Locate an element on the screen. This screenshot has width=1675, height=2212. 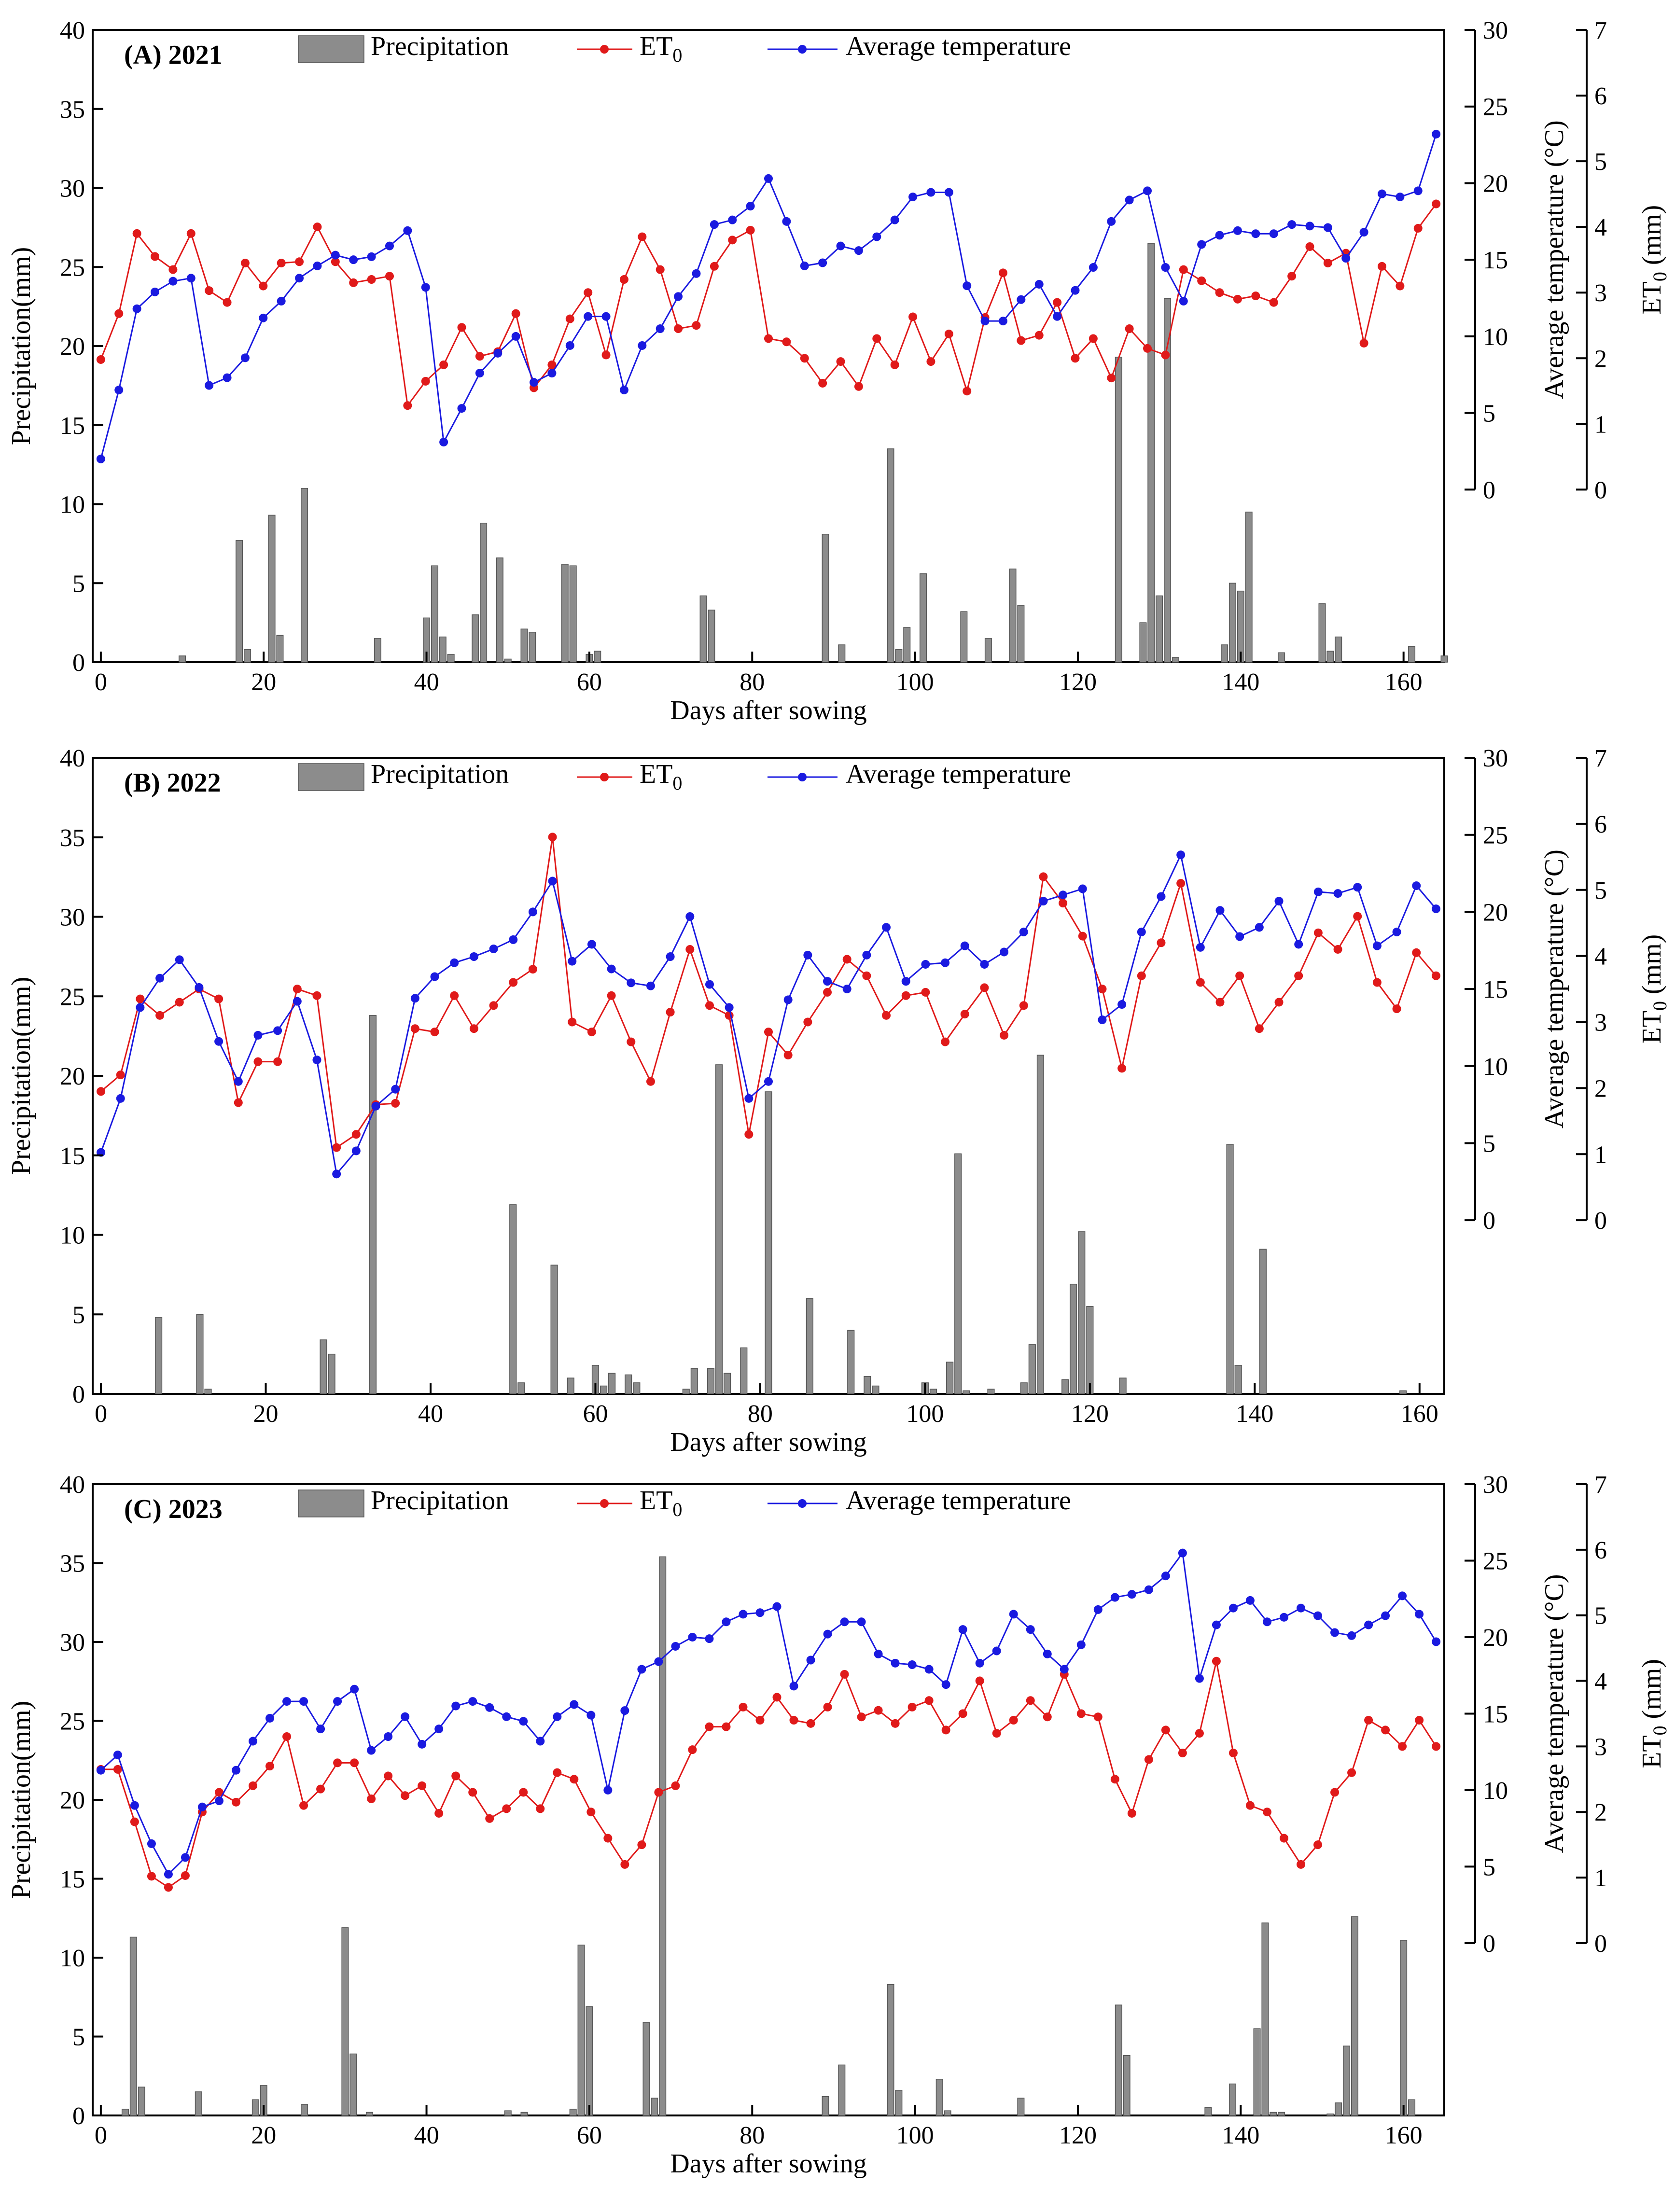
x-tick-label: 80 is located at coordinates (760, 1414).